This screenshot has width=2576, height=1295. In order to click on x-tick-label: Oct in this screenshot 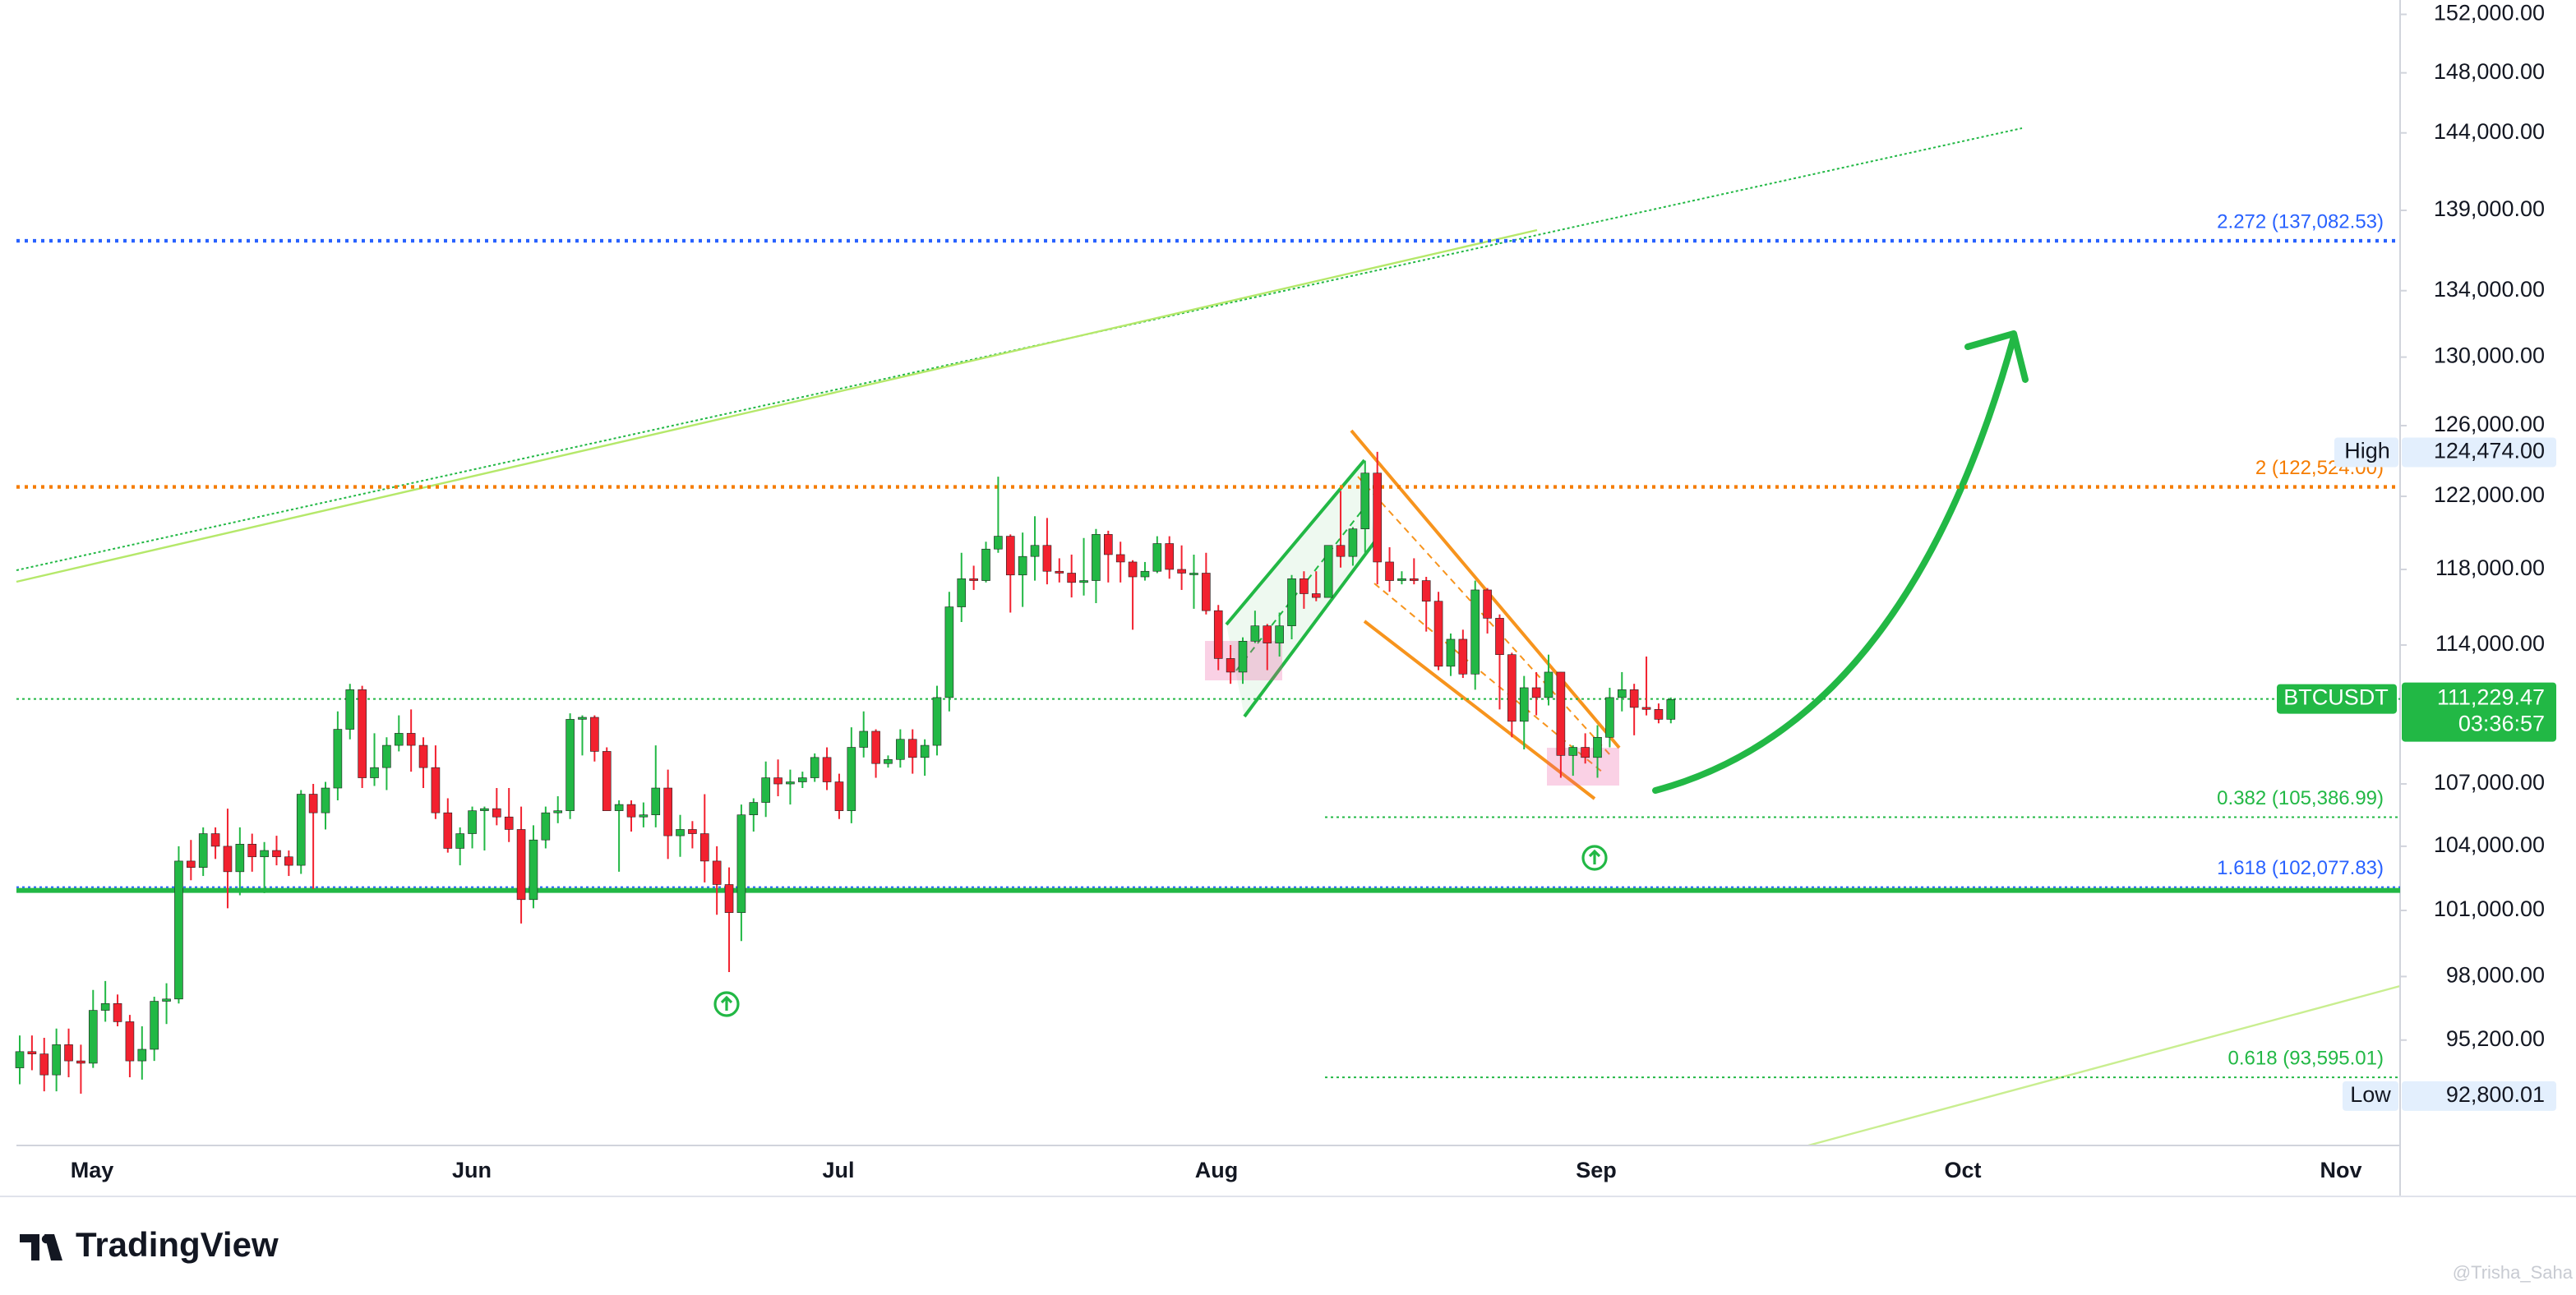, I will do `click(1963, 1170)`.